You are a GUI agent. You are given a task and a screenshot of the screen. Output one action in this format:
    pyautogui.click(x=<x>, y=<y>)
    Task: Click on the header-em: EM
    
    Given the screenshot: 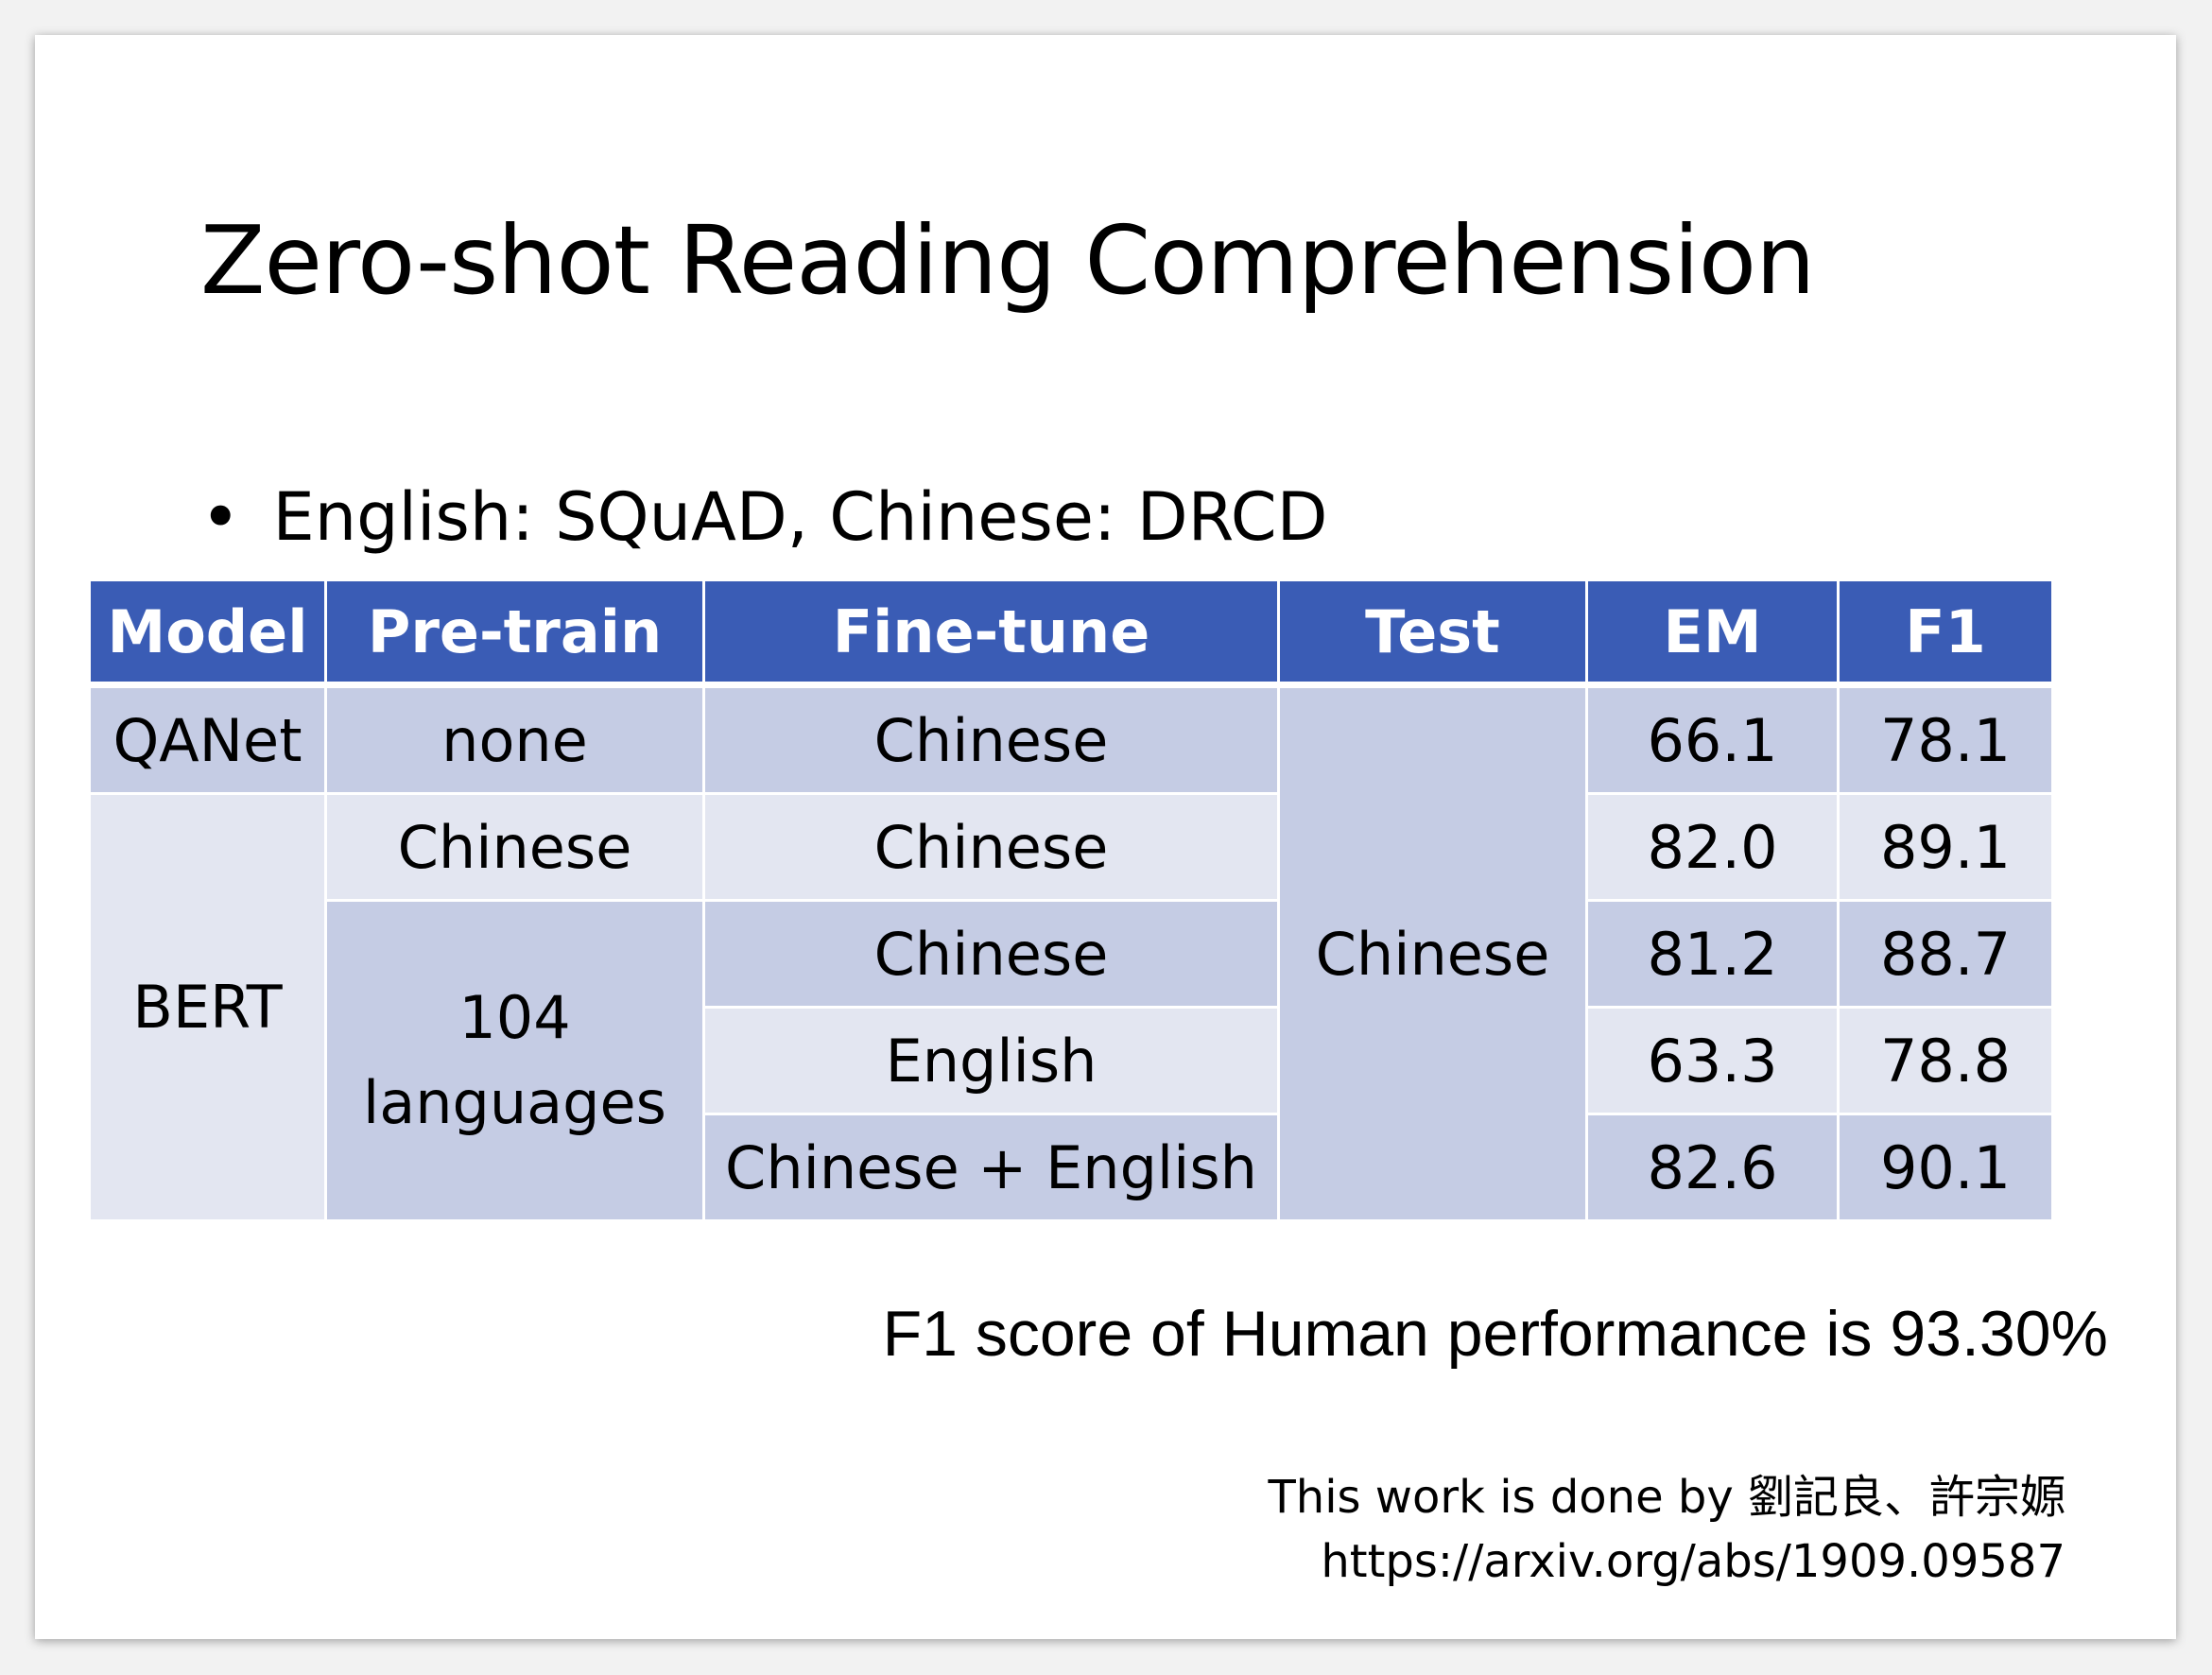 What is the action you would take?
    pyautogui.click(x=1712, y=633)
    